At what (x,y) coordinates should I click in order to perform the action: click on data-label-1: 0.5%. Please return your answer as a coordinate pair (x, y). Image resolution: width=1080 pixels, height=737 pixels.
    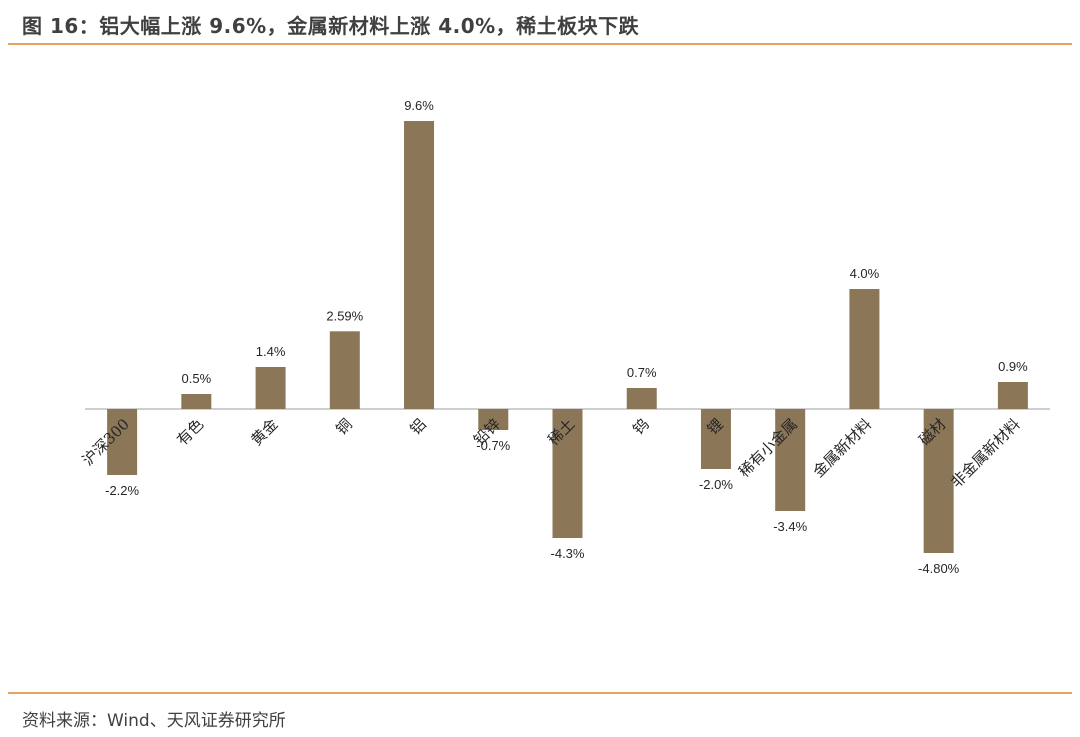
    Looking at the image, I should click on (197, 378).